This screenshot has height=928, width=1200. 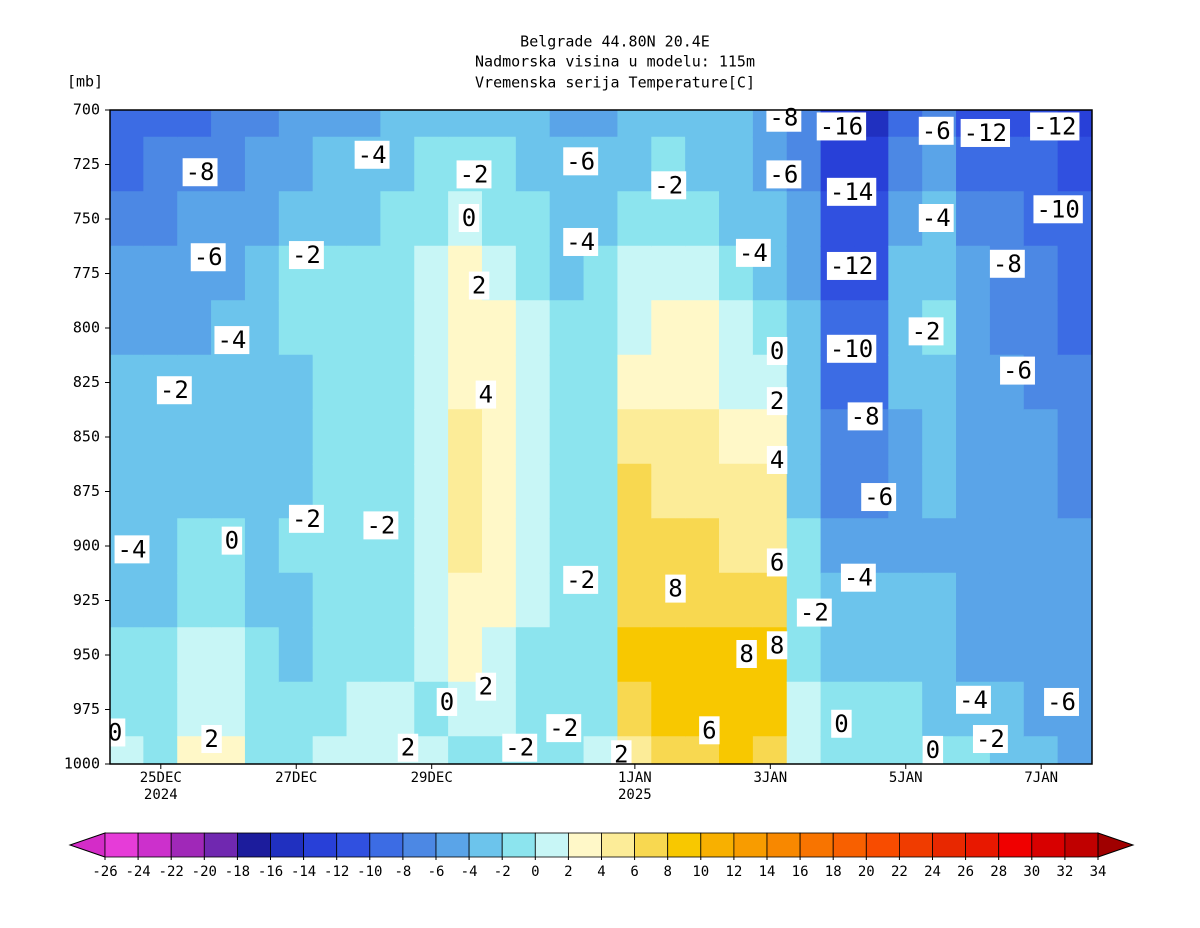 I want to click on colorbar-label: 28, so click(x=998, y=872).